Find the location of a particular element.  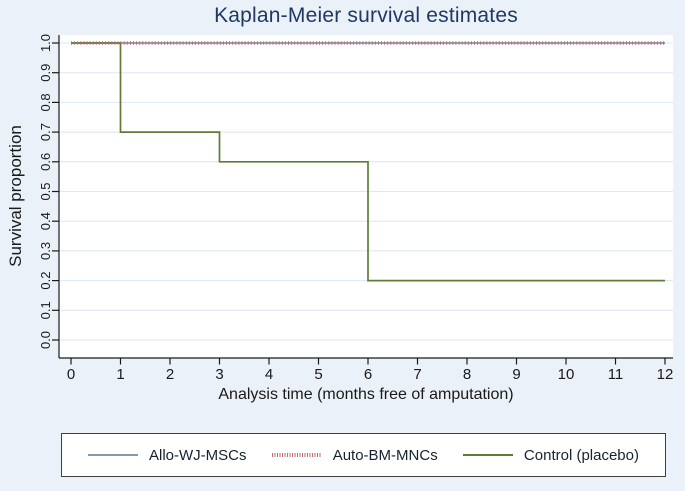

y-tick-label: 0.3 is located at coordinates (45, 251).